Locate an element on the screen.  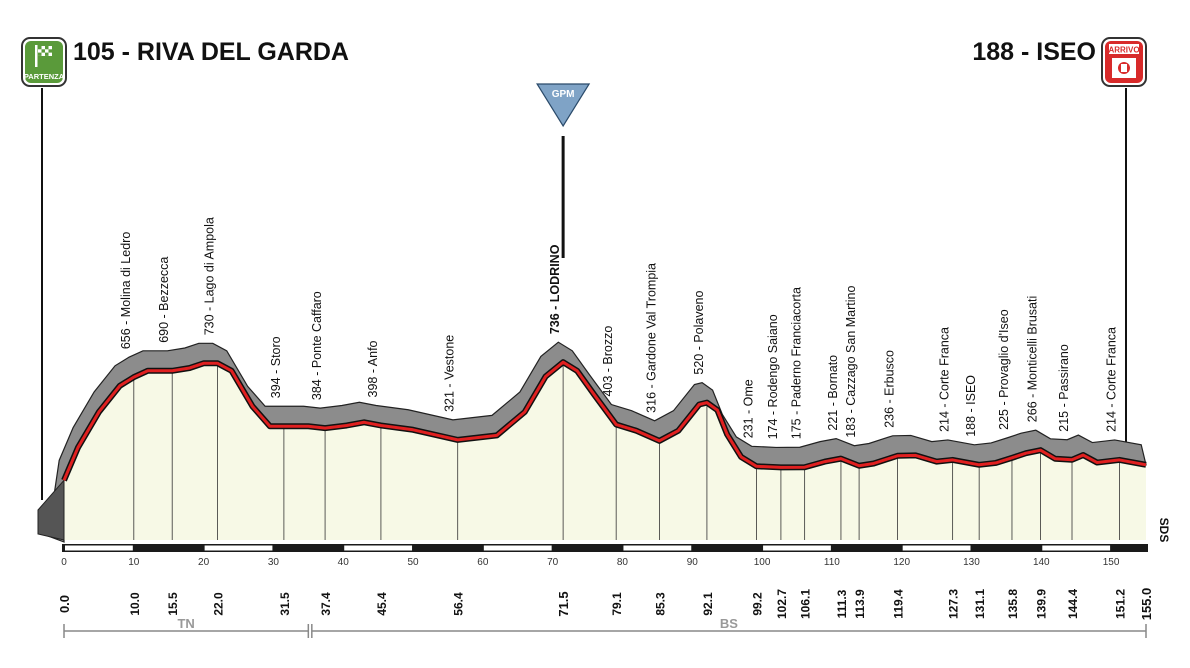
gpm-marker: GPM is located at coordinates (563, 105).